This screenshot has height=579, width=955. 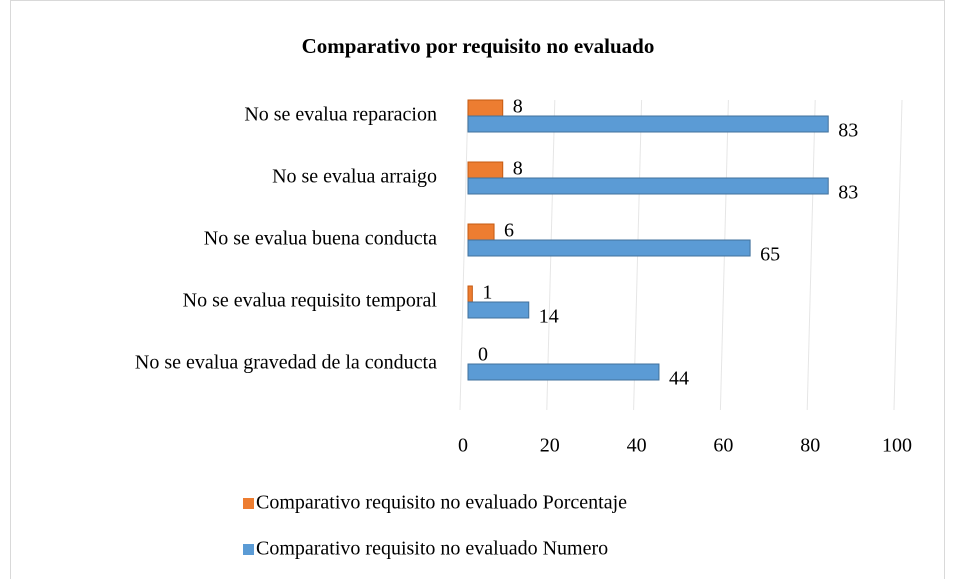 What do you see at coordinates (463, 446) in the screenshot?
I see `x-tick-label: 0` at bounding box center [463, 446].